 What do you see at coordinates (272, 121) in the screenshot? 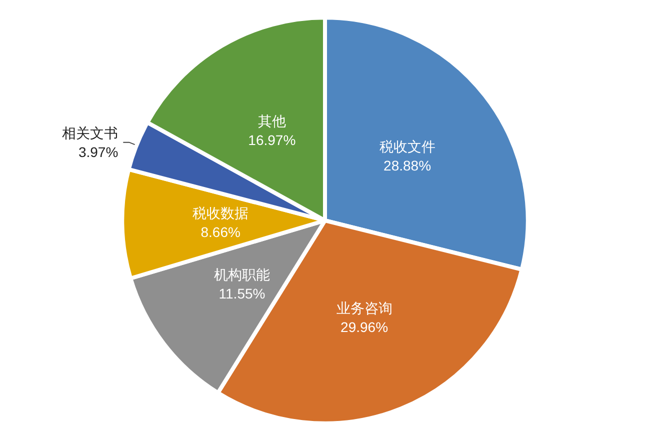
I see `slice-label: 其他` at bounding box center [272, 121].